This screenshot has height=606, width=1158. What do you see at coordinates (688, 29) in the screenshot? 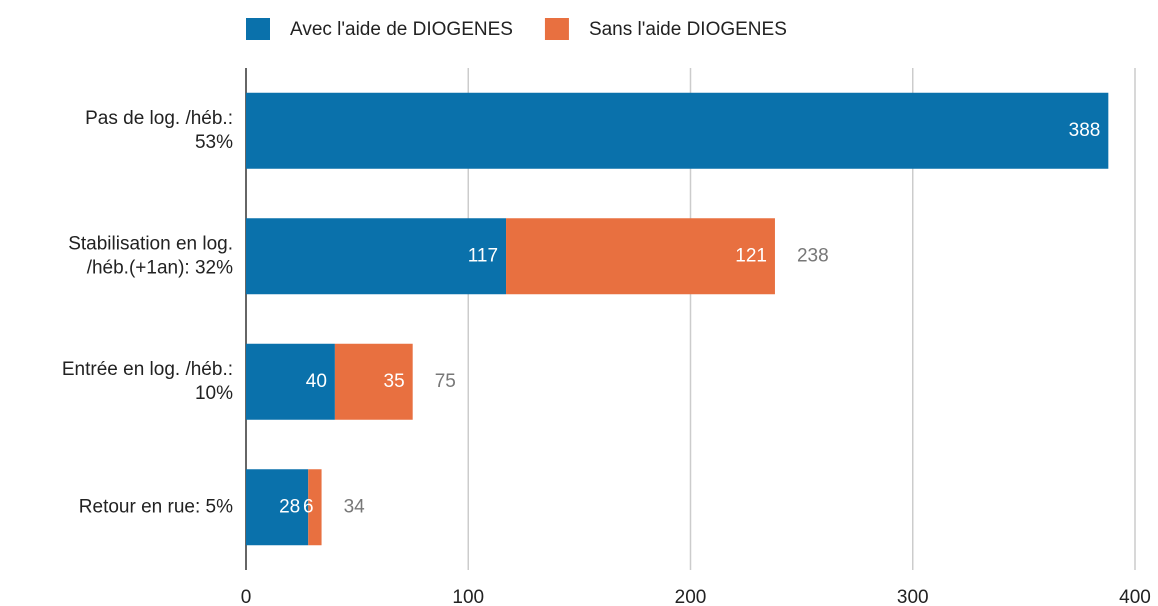
I see `legend-label: Sans l'aide DIOGENES` at bounding box center [688, 29].